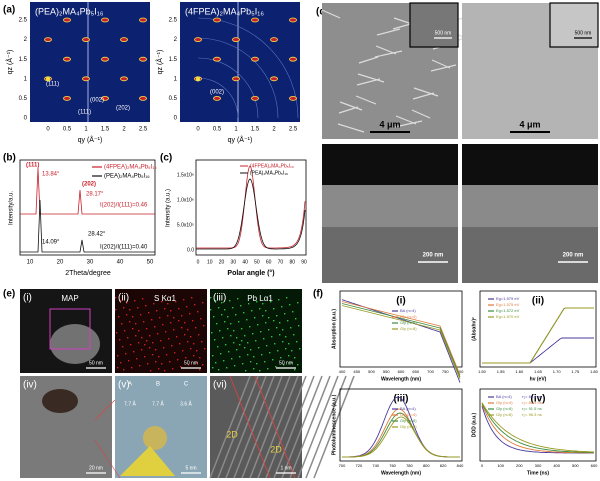 The width and height of the screenshot is (600, 481). What do you see at coordinates (504, 402) in the screenshot?
I see `legend-label: Gly (n=4)` at bounding box center [504, 402].